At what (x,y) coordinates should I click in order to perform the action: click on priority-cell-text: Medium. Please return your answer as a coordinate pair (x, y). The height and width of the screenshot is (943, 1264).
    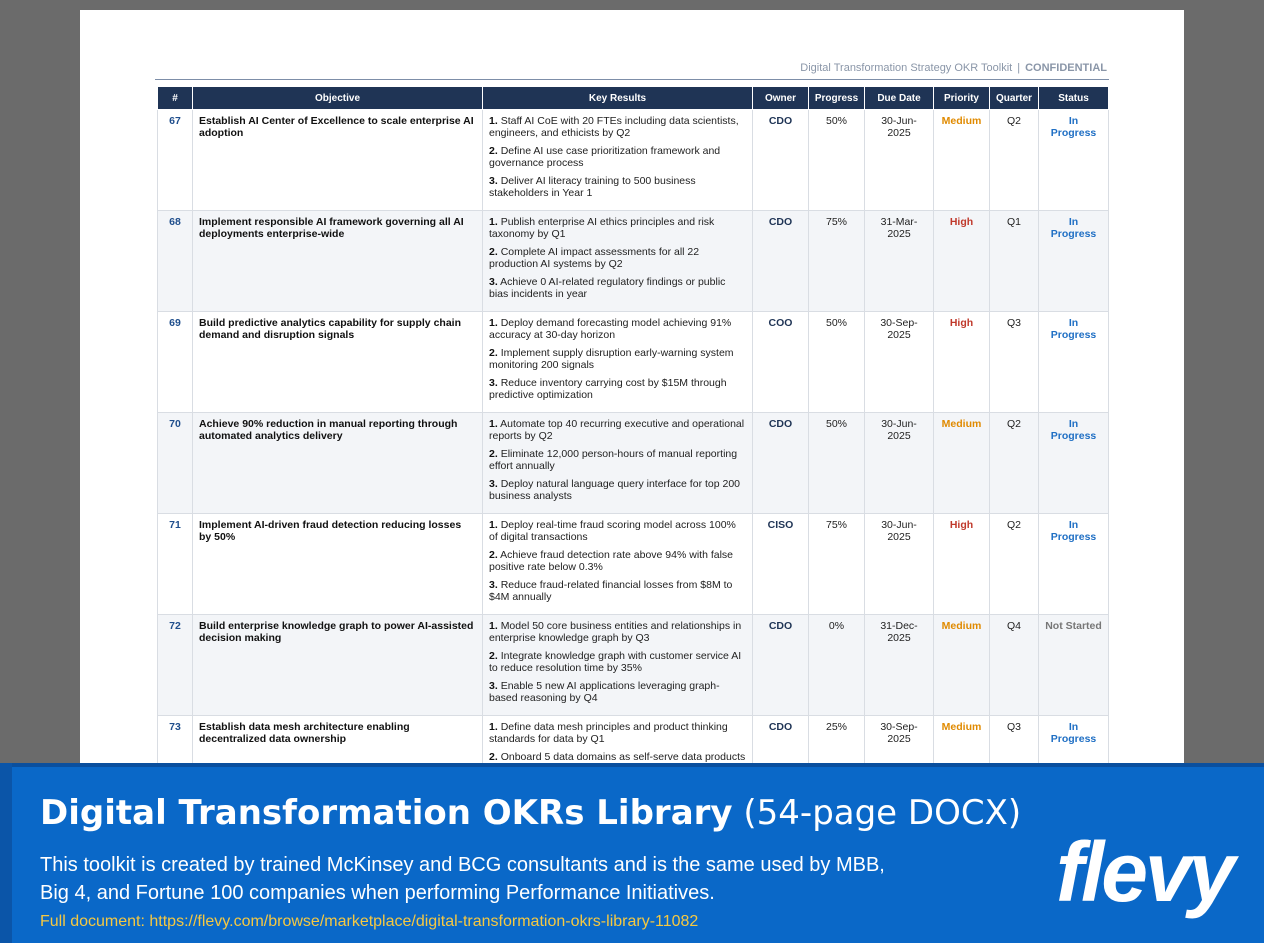
    Looking at the image, I should click on (961, 727).